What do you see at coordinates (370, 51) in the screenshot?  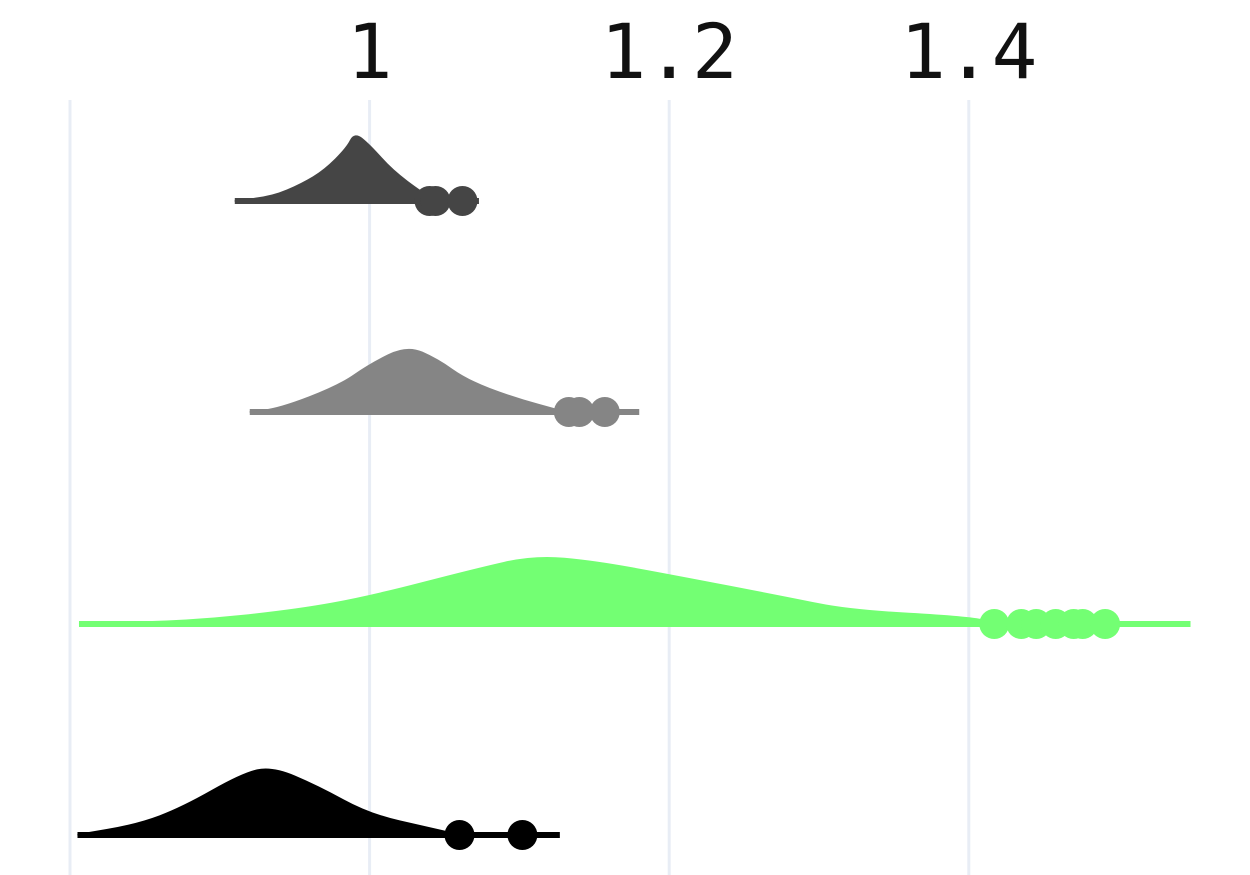 I see `x-tick-label: 1` at bounding box center [370, 51].